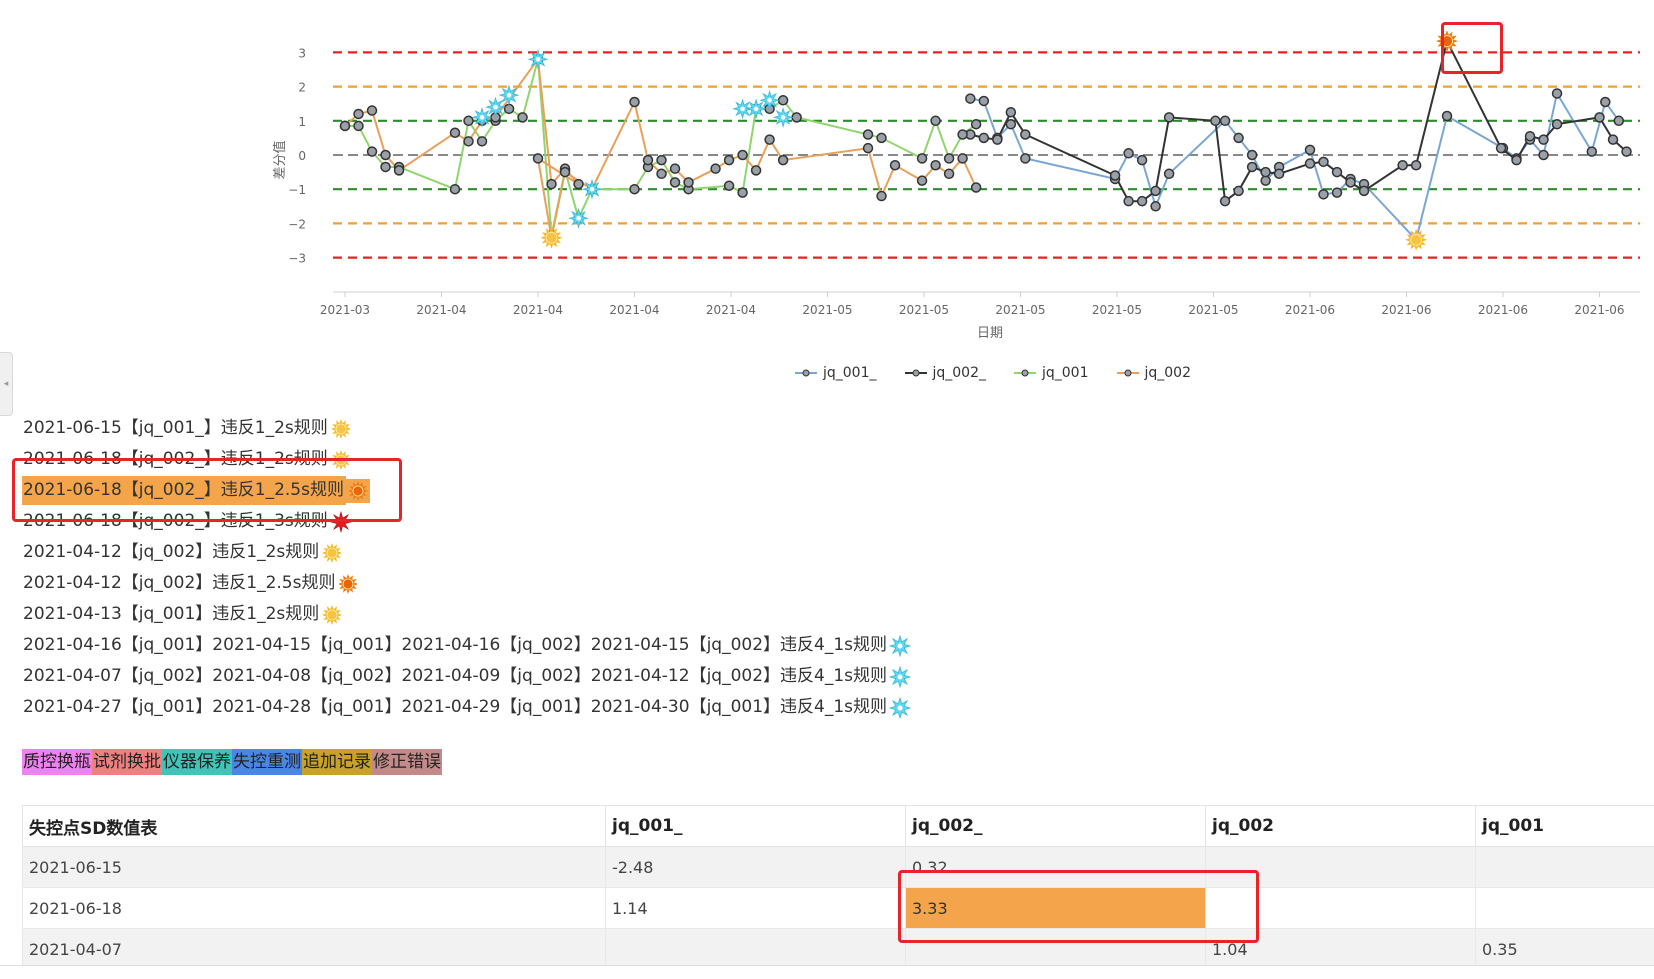  What do you see at coordinates (6, 384) in the screenshot?
I see `sidebar-collapse-handle: ◂` at bounding box center [6, 384].